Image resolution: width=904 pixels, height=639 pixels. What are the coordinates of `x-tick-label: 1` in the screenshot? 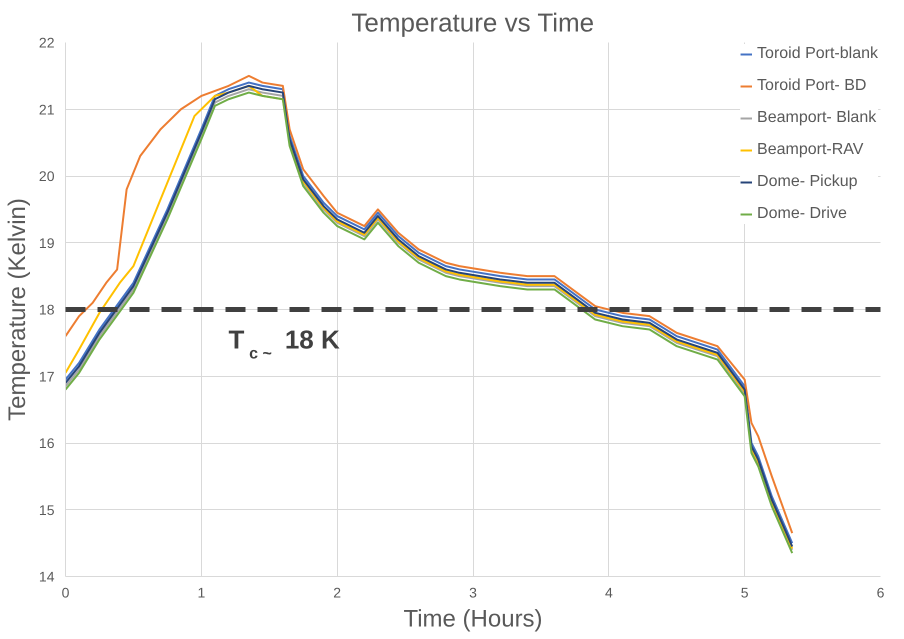 It's located at (201, 592).